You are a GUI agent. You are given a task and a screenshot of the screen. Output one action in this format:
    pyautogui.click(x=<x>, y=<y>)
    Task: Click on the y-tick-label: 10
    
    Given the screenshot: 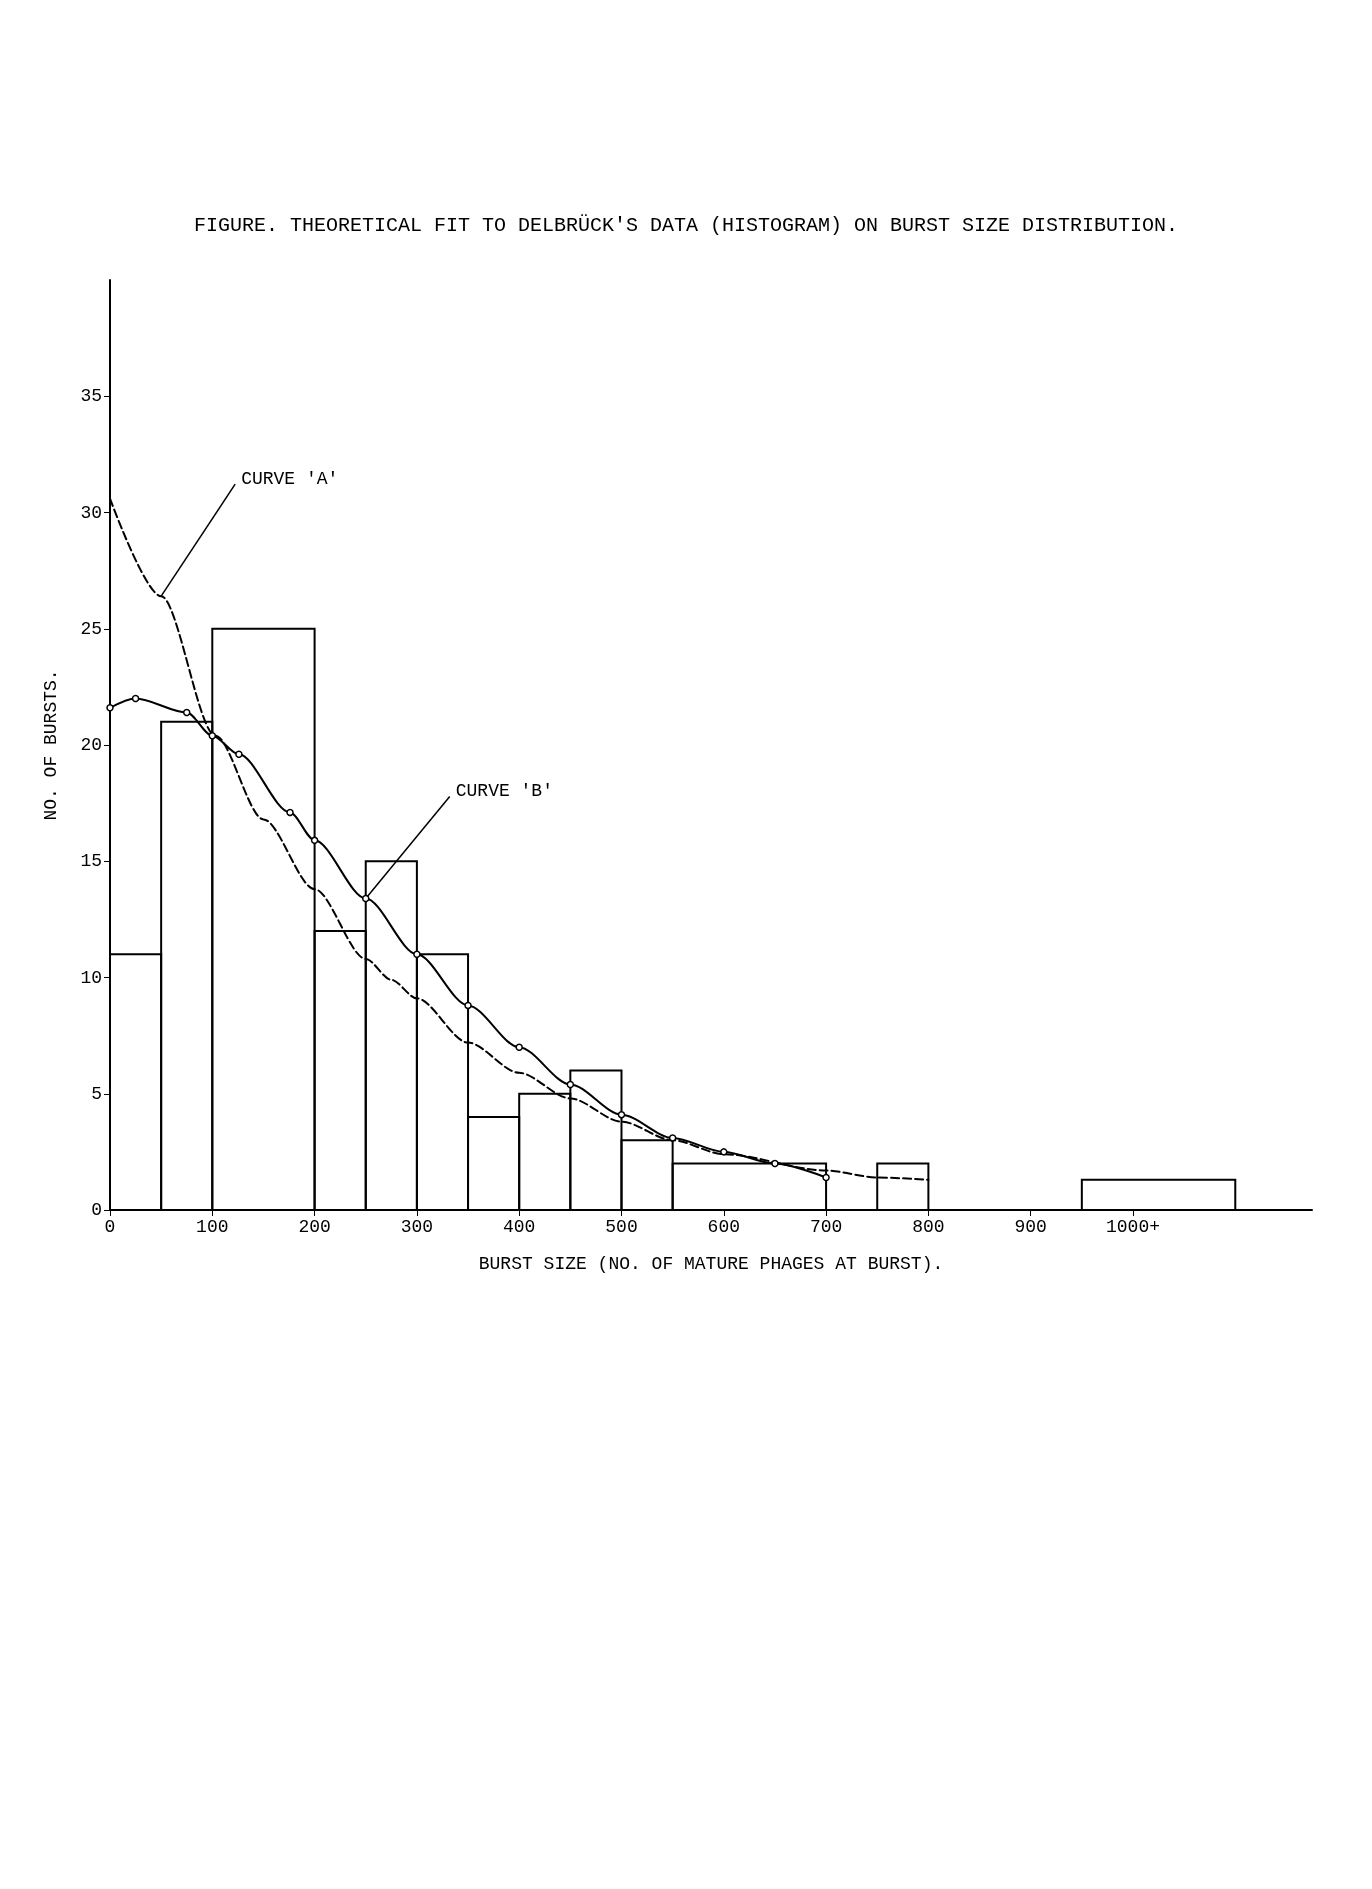 What is the action you would take?
    pyautogui.click(x=91, y=977)
    